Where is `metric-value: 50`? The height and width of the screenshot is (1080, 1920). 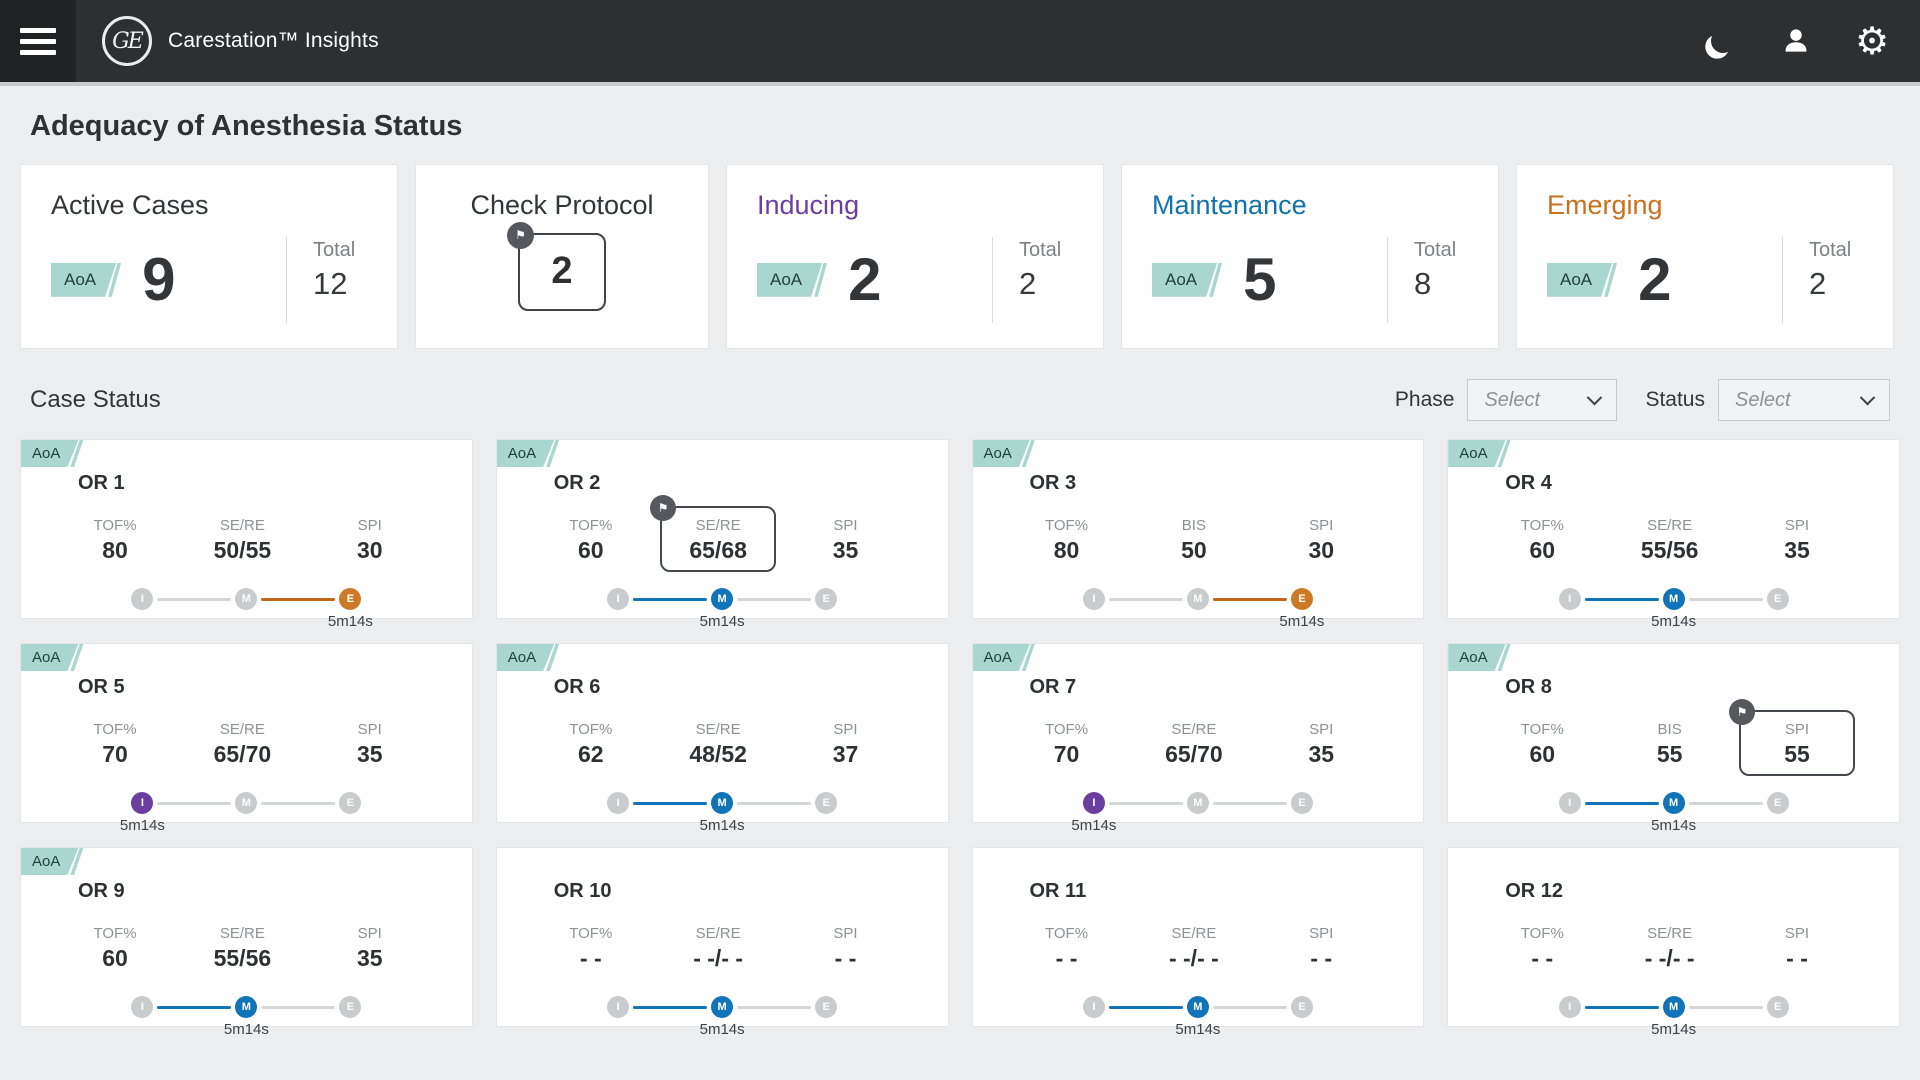
metric-value: 50 is located at coordinates (1194, 550).